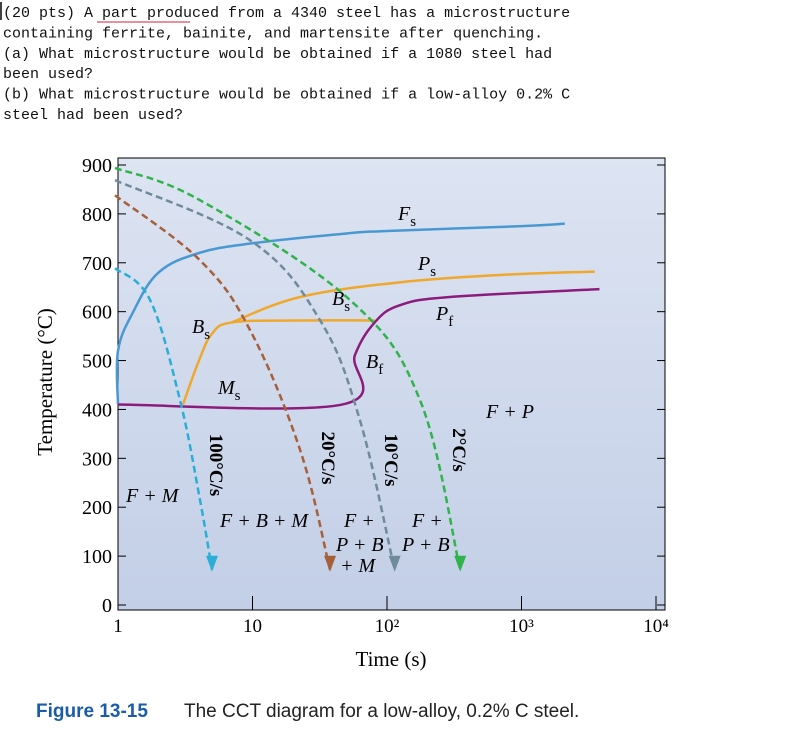 The width and height of the screenshot is (787, 732). Describe the element at coordinates (252, 626) in the screenshot. I see `x-tick-label: 10` at that location.